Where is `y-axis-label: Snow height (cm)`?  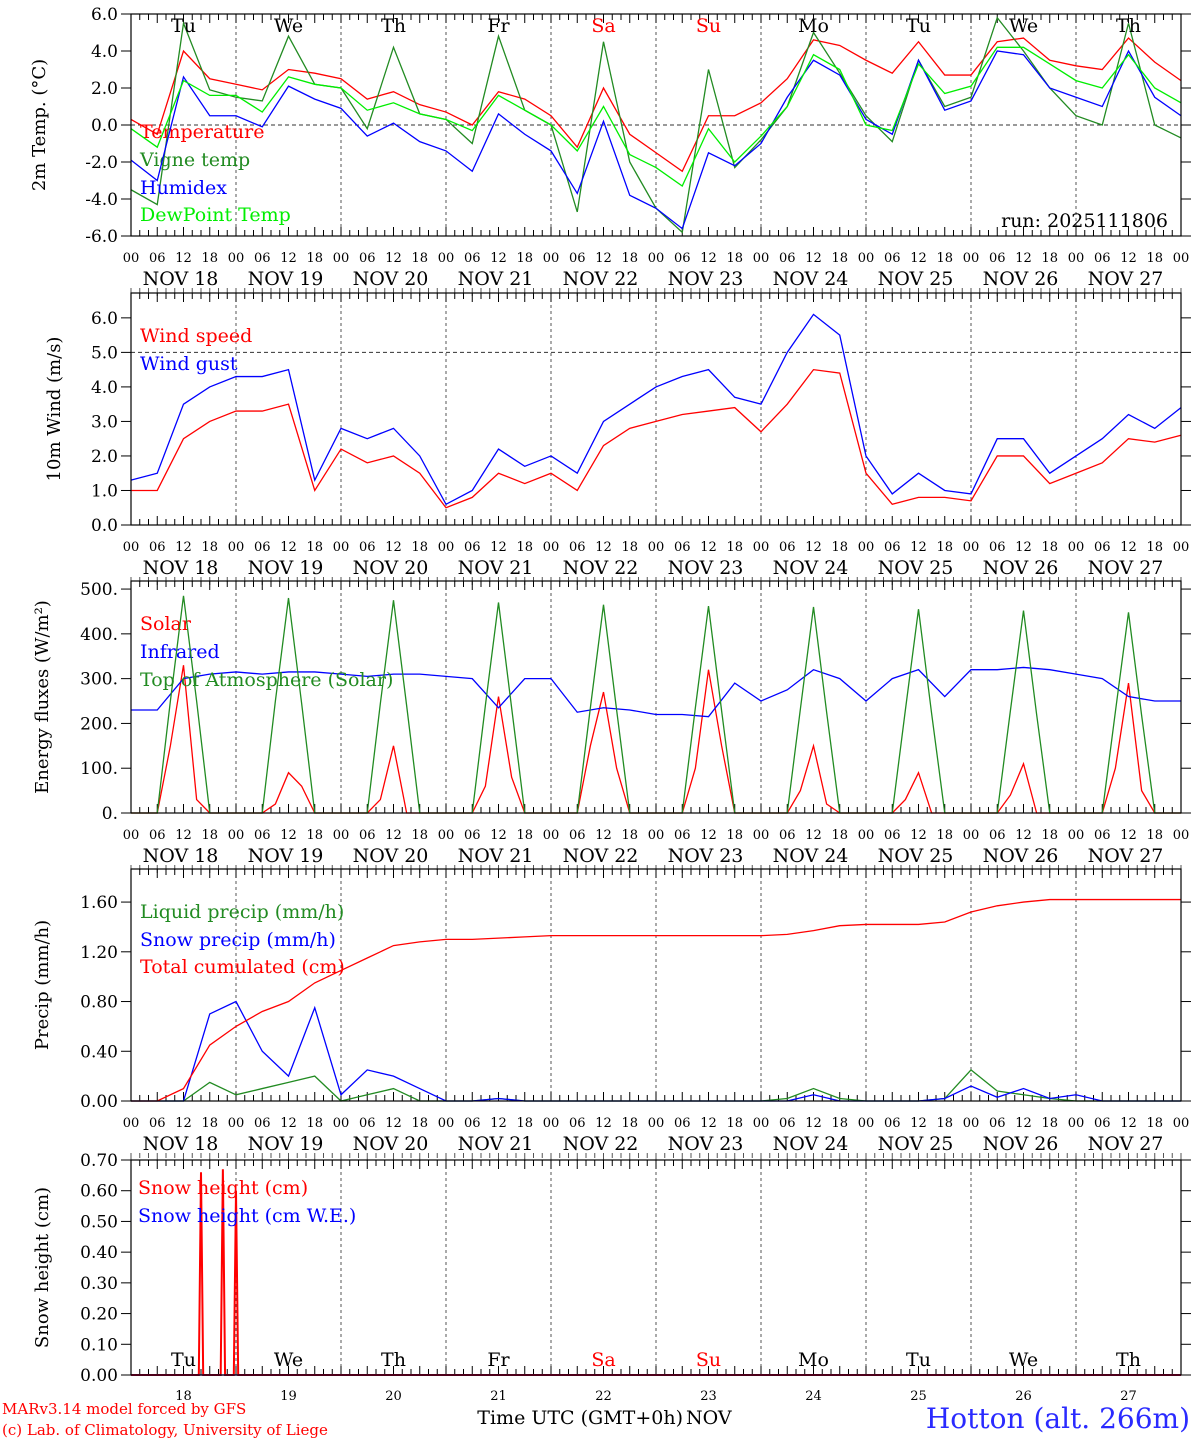 y-axis-label: Snow height (cm) is located at coordinates (42, 1267).